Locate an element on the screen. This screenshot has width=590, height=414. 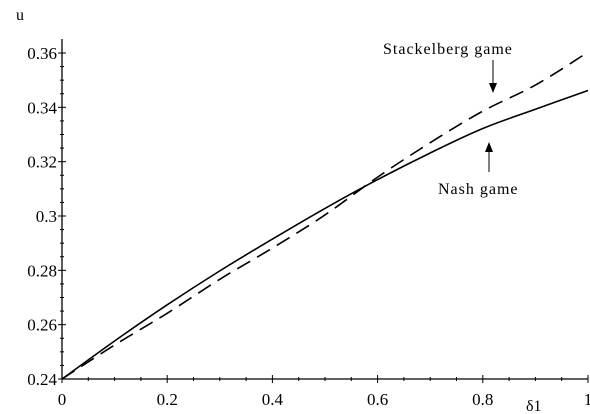
x-tick-label: 0.4 is located at coordinates (273, 399).